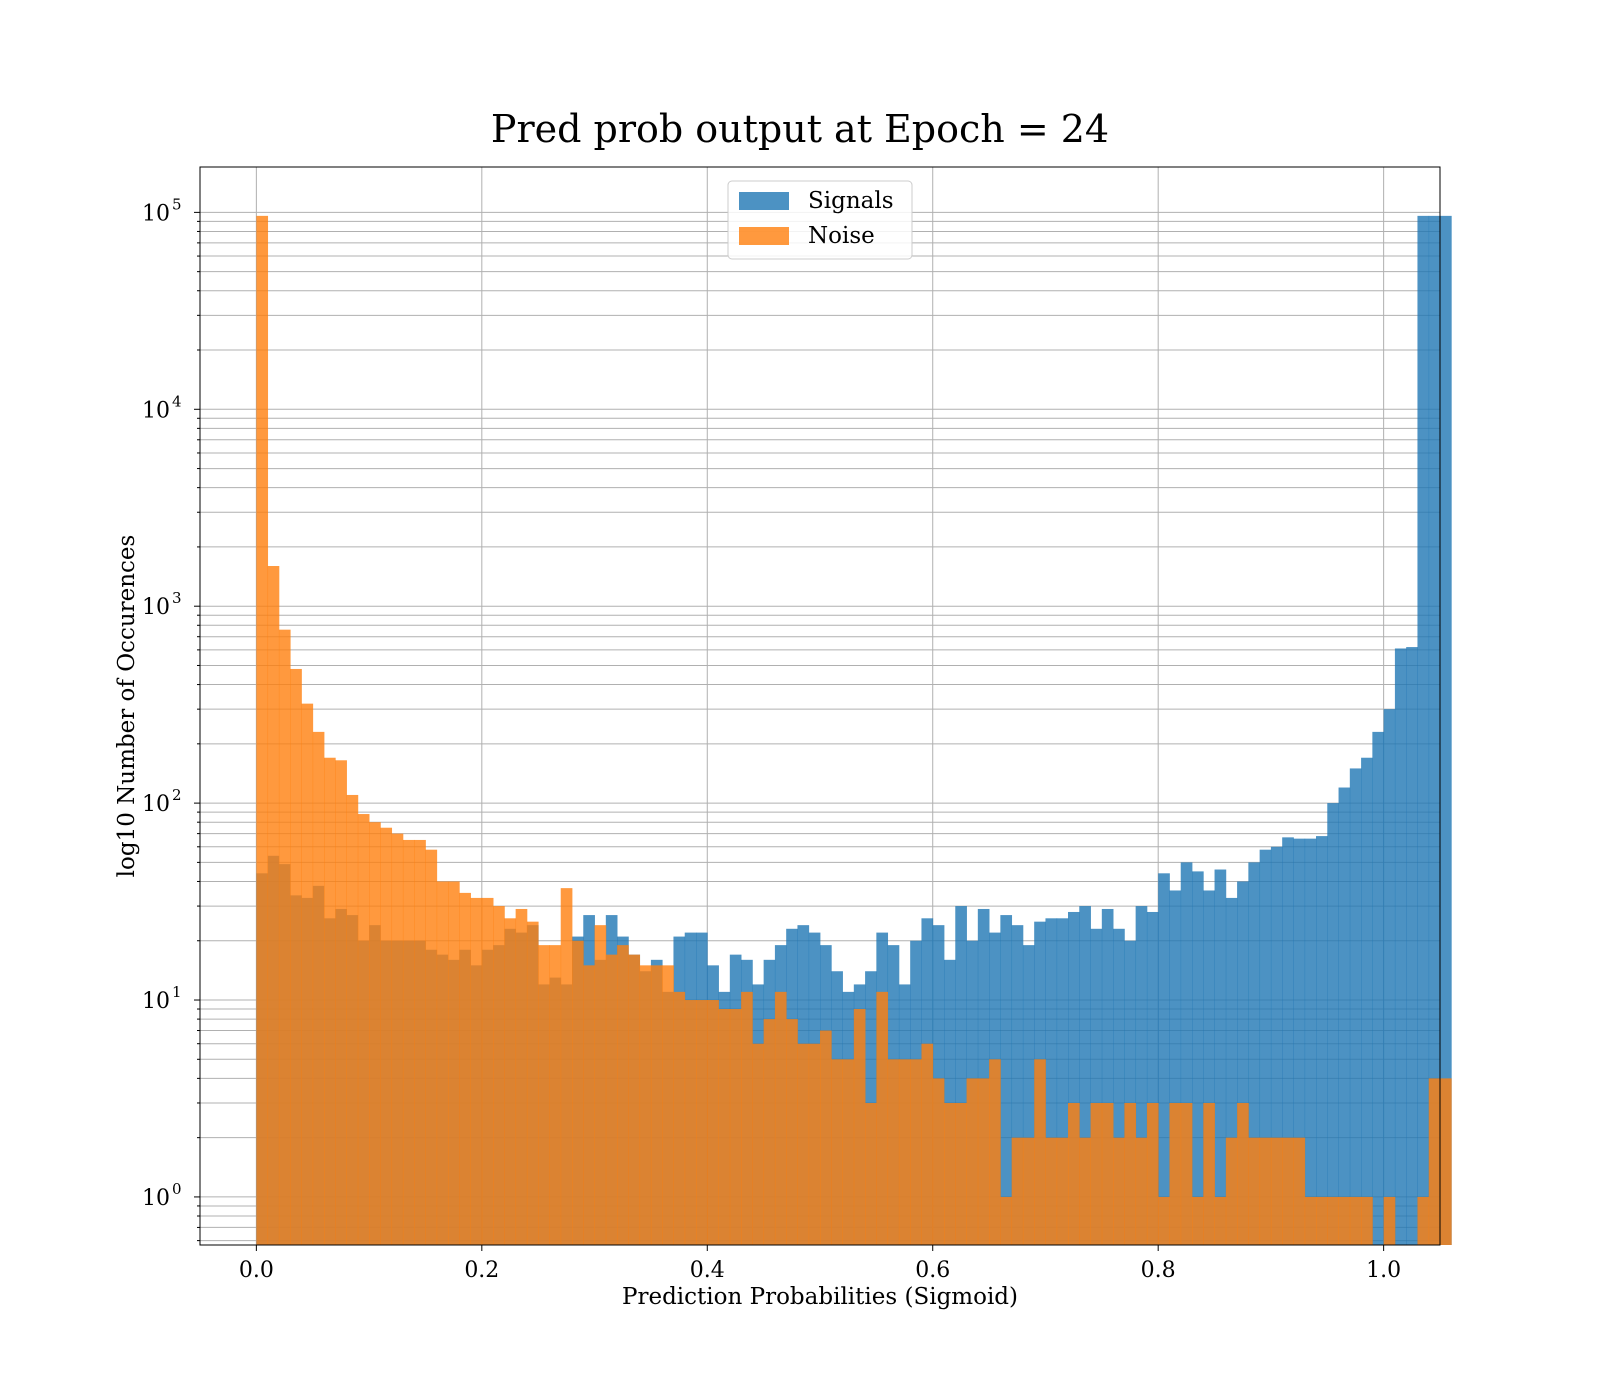 The width and height of the screenshot is (1600, 1400). What do you see at coordinates (177, 1189) in the screenshot?
I see `y-tick-exponent: 0` at bounding box center [177, 1189].